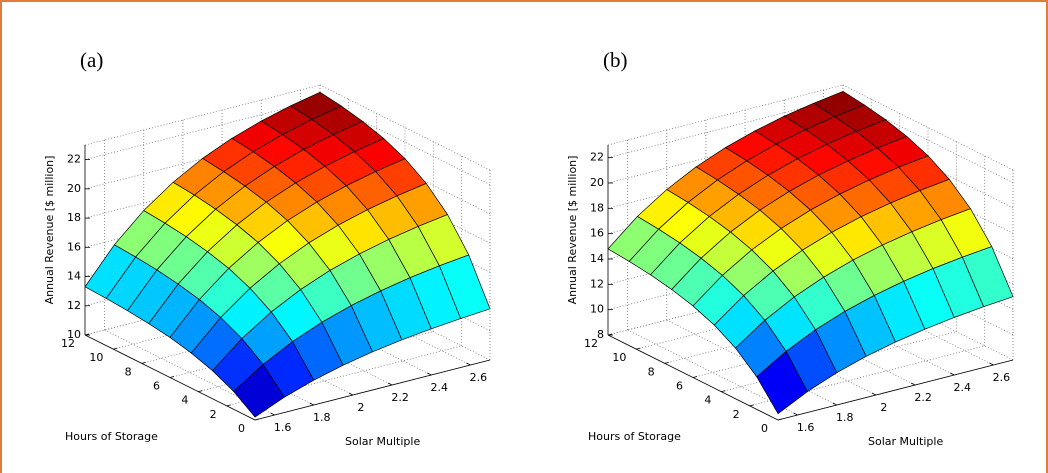 The height and width of the screenshot is (473, 1048). I want to click on z-tick-label: 8, so click(600, 334).